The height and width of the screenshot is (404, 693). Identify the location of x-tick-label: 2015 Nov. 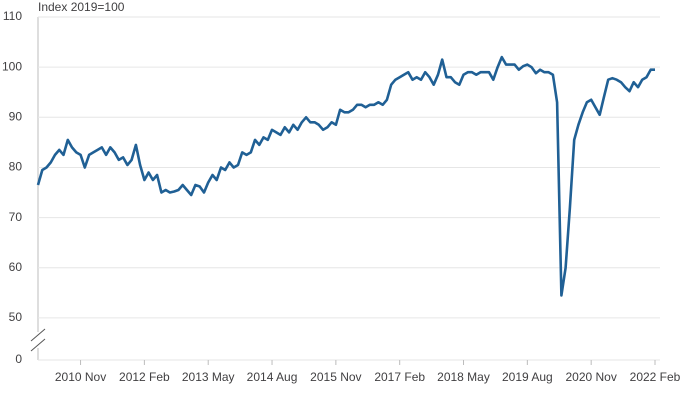
(335, 377).